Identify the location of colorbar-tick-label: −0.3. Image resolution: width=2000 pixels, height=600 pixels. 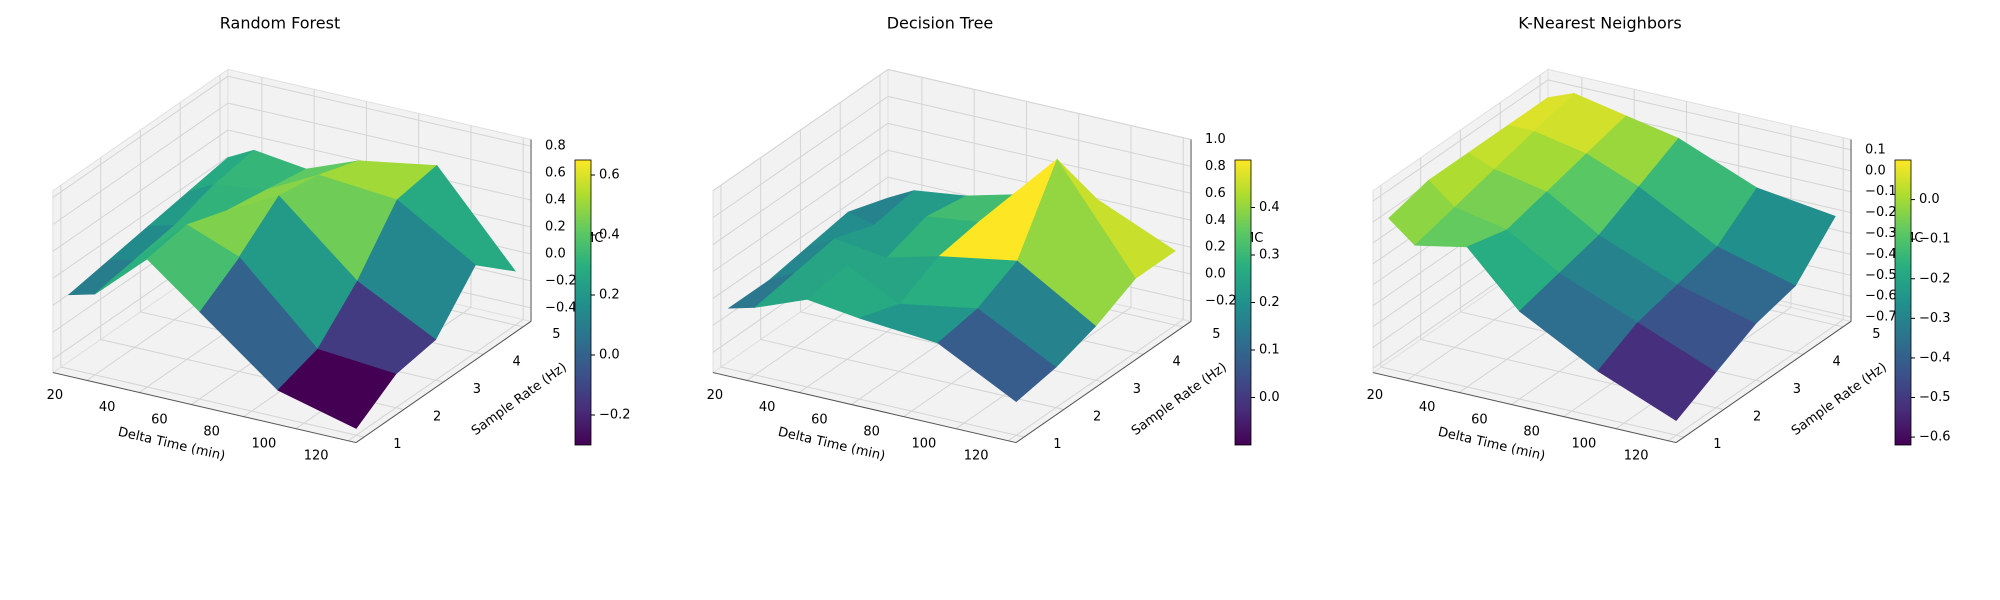
(1935, 318).